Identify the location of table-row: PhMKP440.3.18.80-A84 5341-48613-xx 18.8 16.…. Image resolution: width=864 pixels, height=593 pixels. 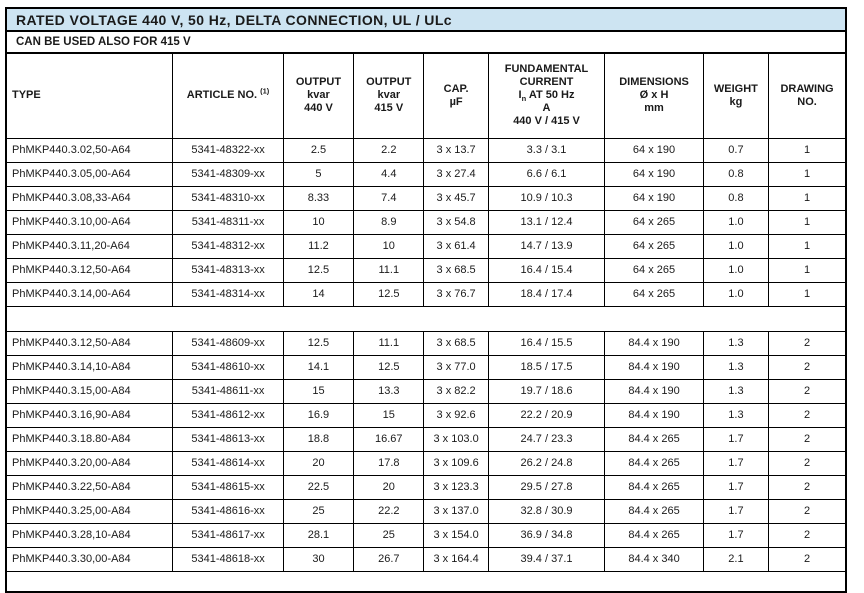
(426, 439).